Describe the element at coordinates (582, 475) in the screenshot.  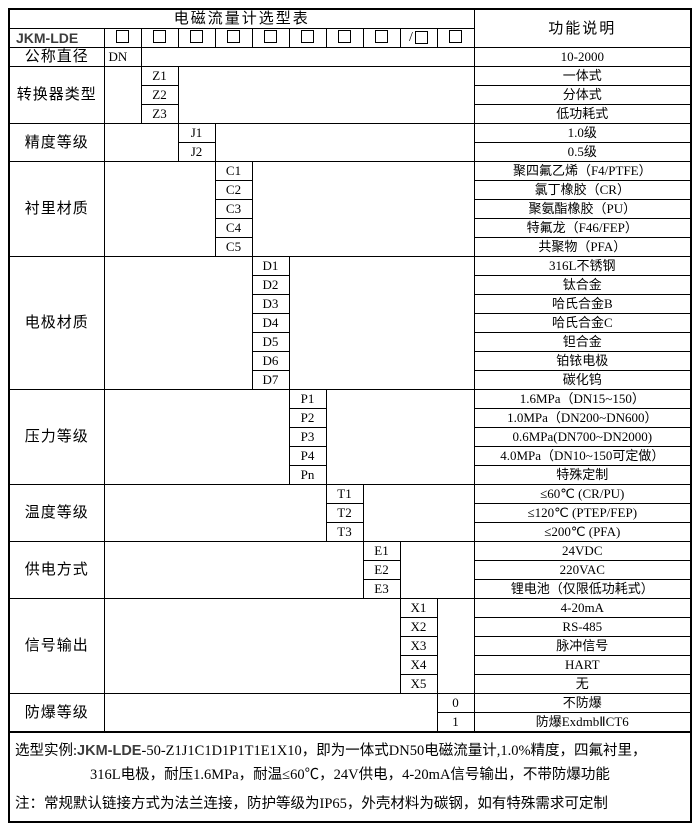
I see `description-cell: 特殊定制` at that location.